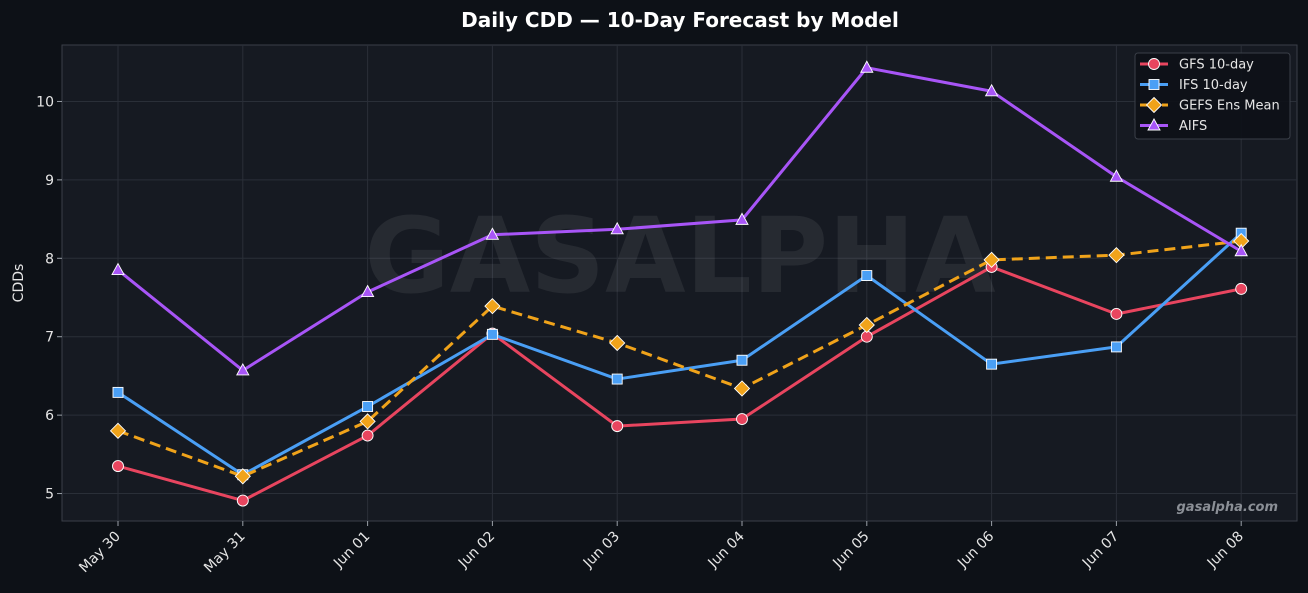 The width and height of the screenshot is (1308, 593). I want to click on y-tick-label: 8, so click(49, 259).